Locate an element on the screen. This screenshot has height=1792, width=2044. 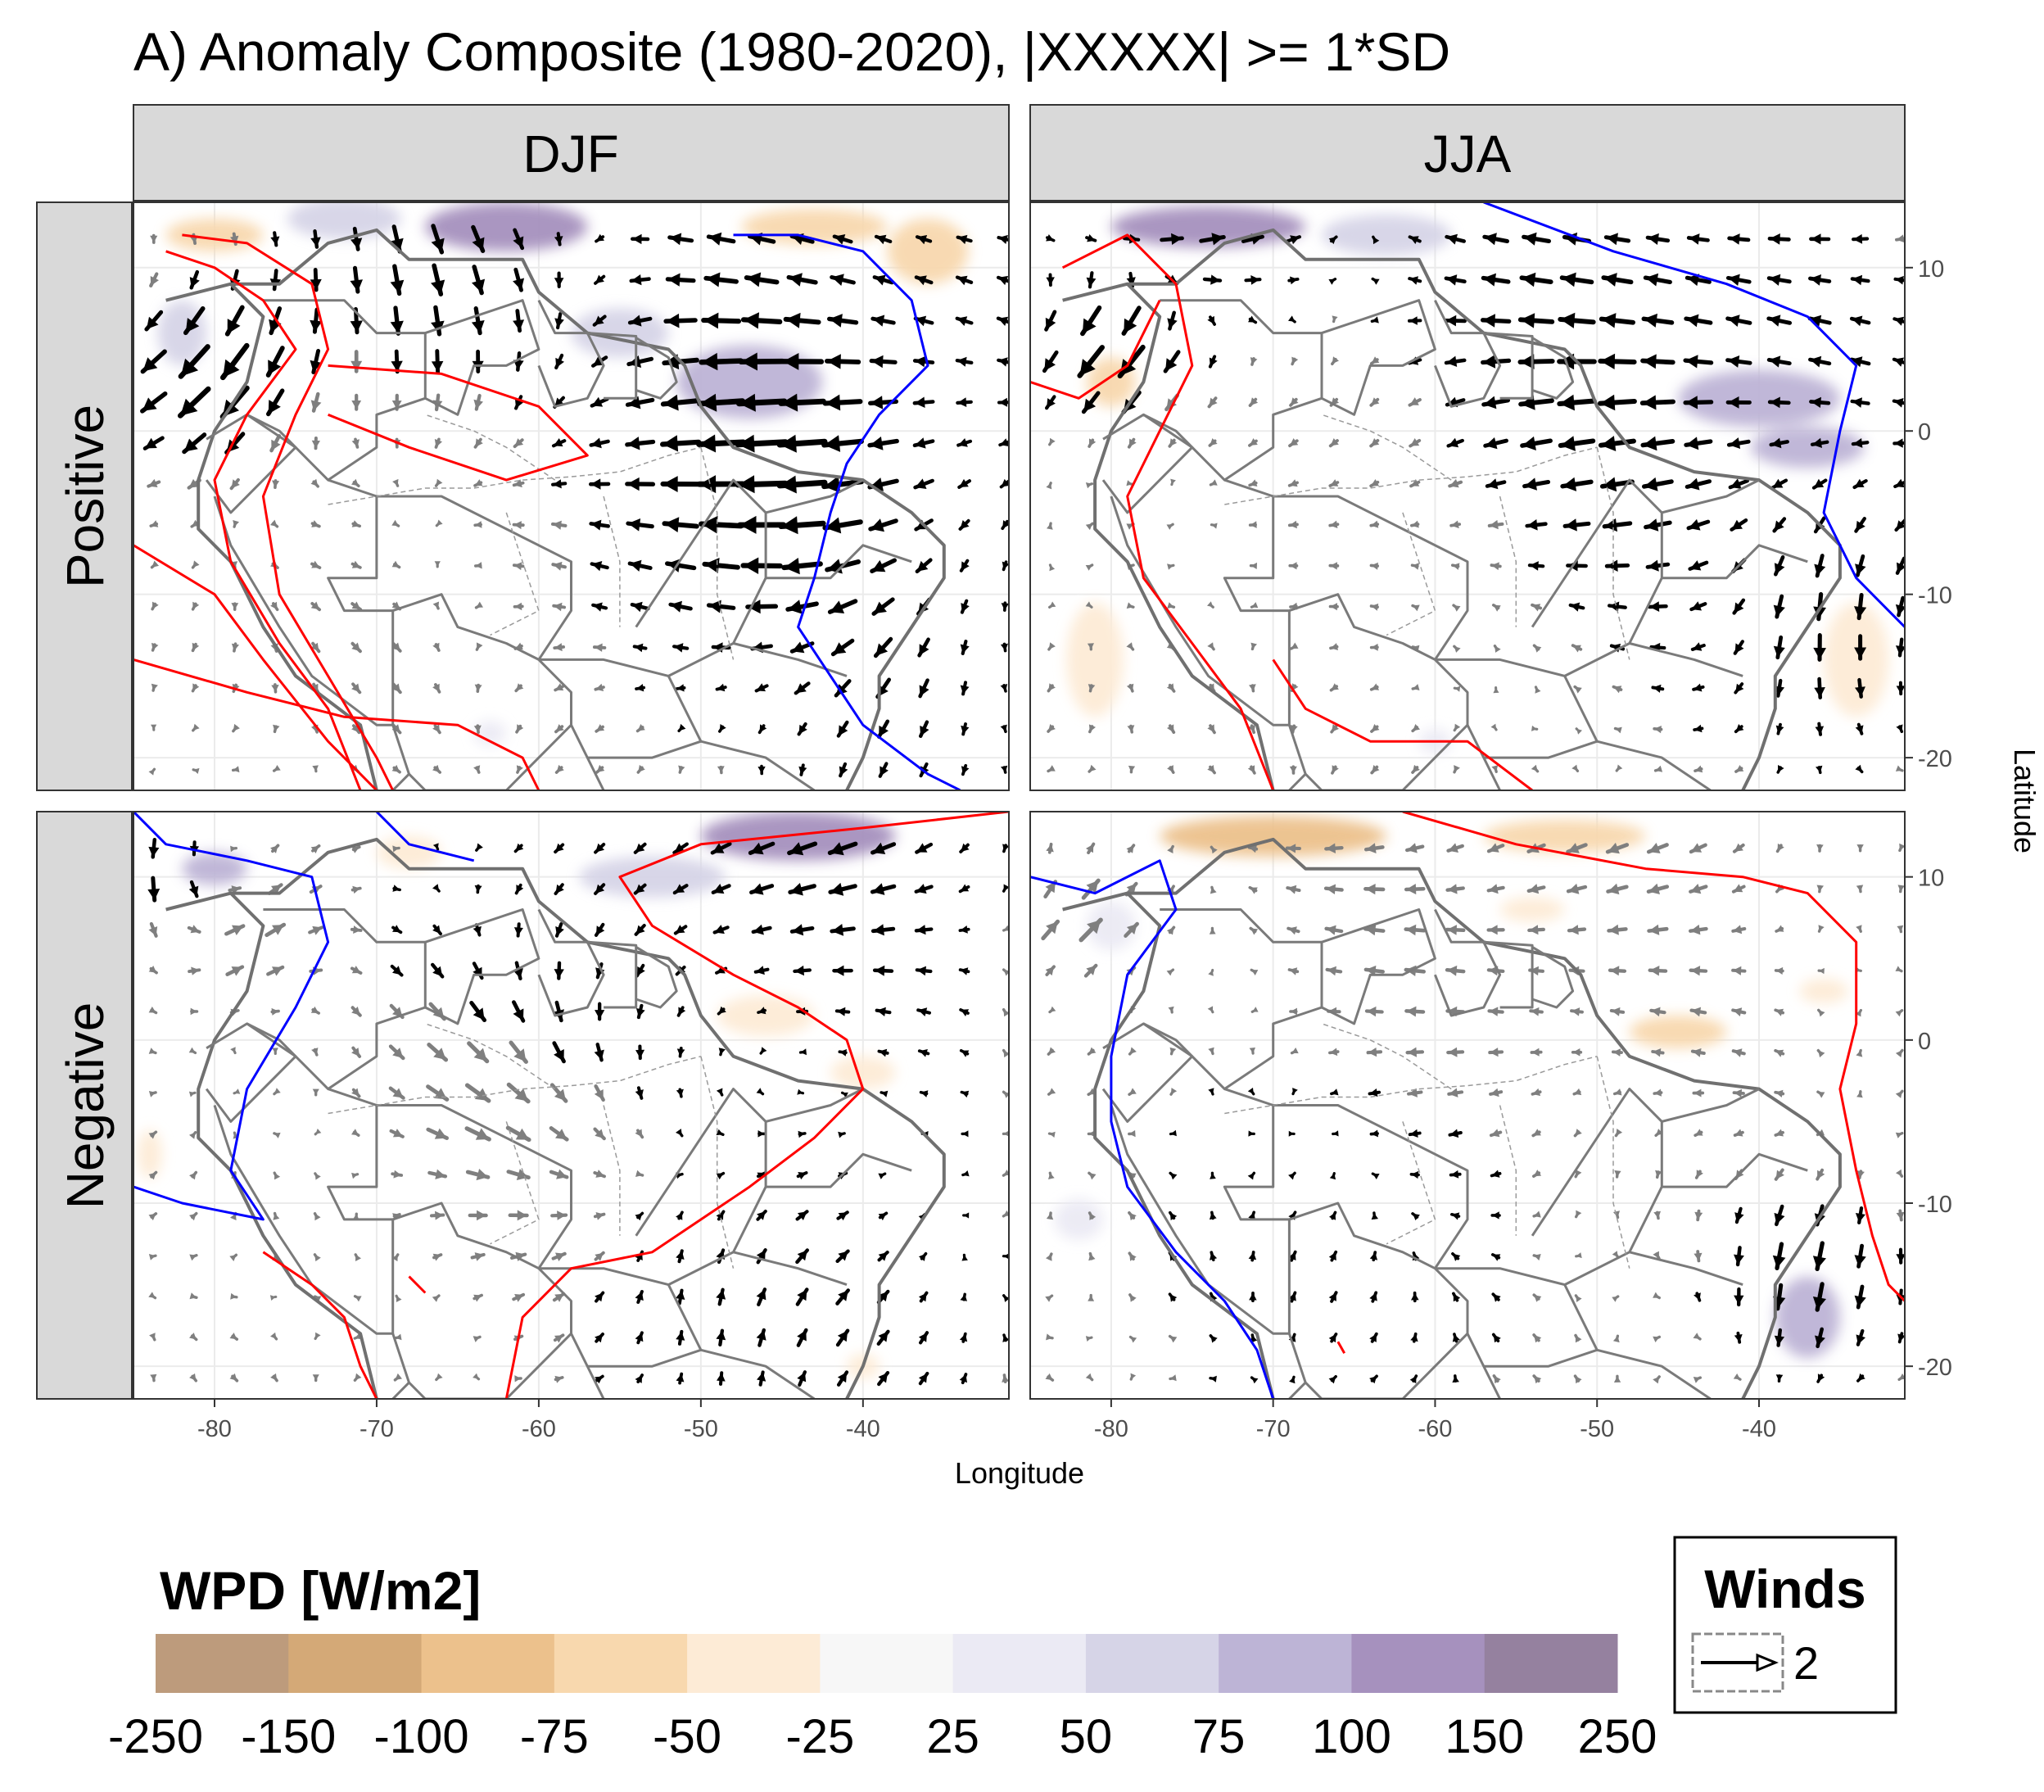
contour-lines is located at coordinates (571, 1105).